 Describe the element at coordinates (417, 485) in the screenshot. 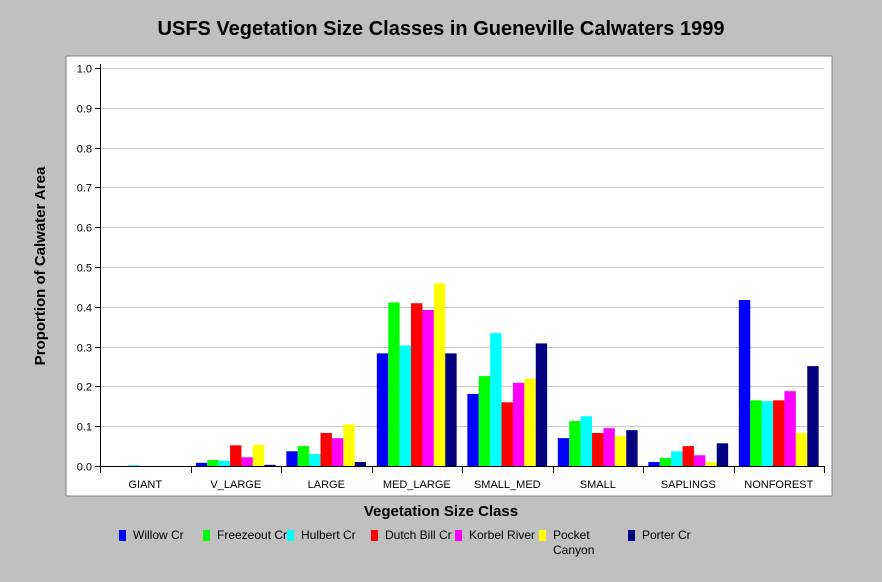

I see `x-tick-label: MED_LARGE` at that location.